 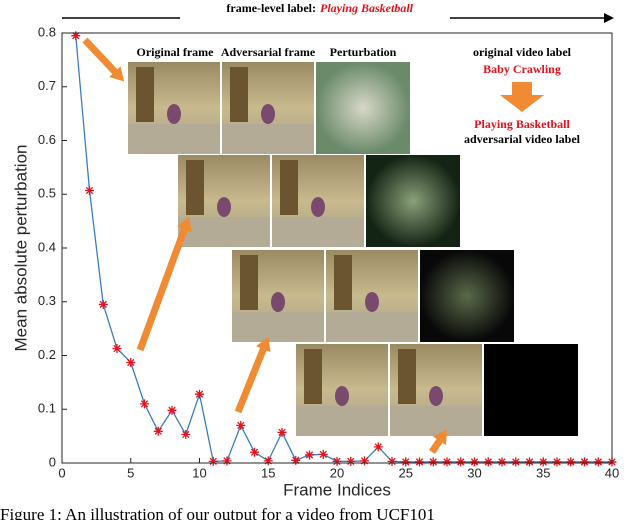 What do you see at coordinates (609, 18) in the screenshot?
I see `header-arrowhead` at bounding box center [609, 18].